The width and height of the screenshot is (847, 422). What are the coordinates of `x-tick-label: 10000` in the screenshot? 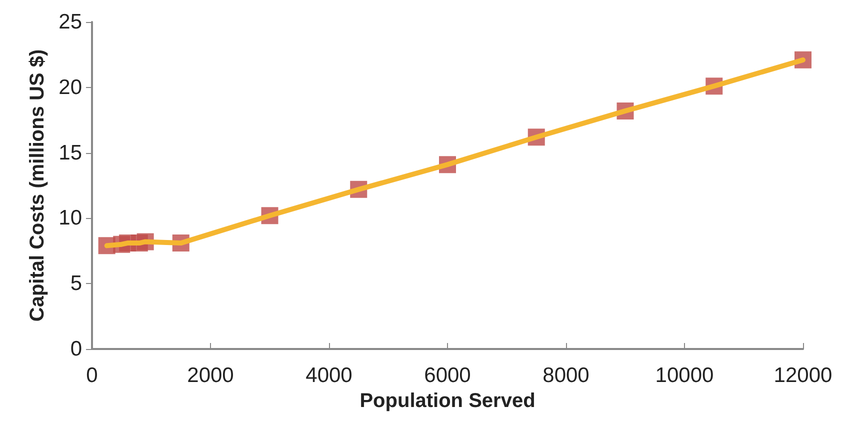 It's located at (684, 375).